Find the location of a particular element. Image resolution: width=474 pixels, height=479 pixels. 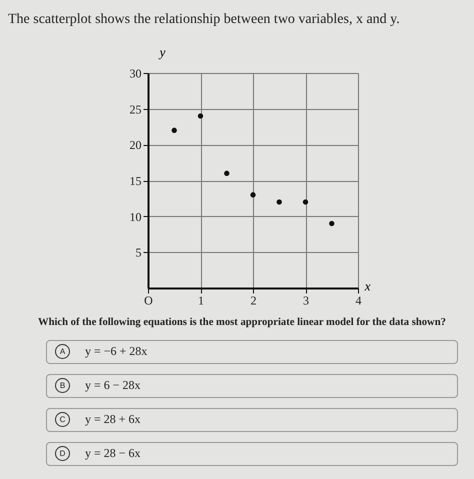

text: Which of the following equations is the most appropriate linear model for the data shown? is located at coordinates (242, 322).